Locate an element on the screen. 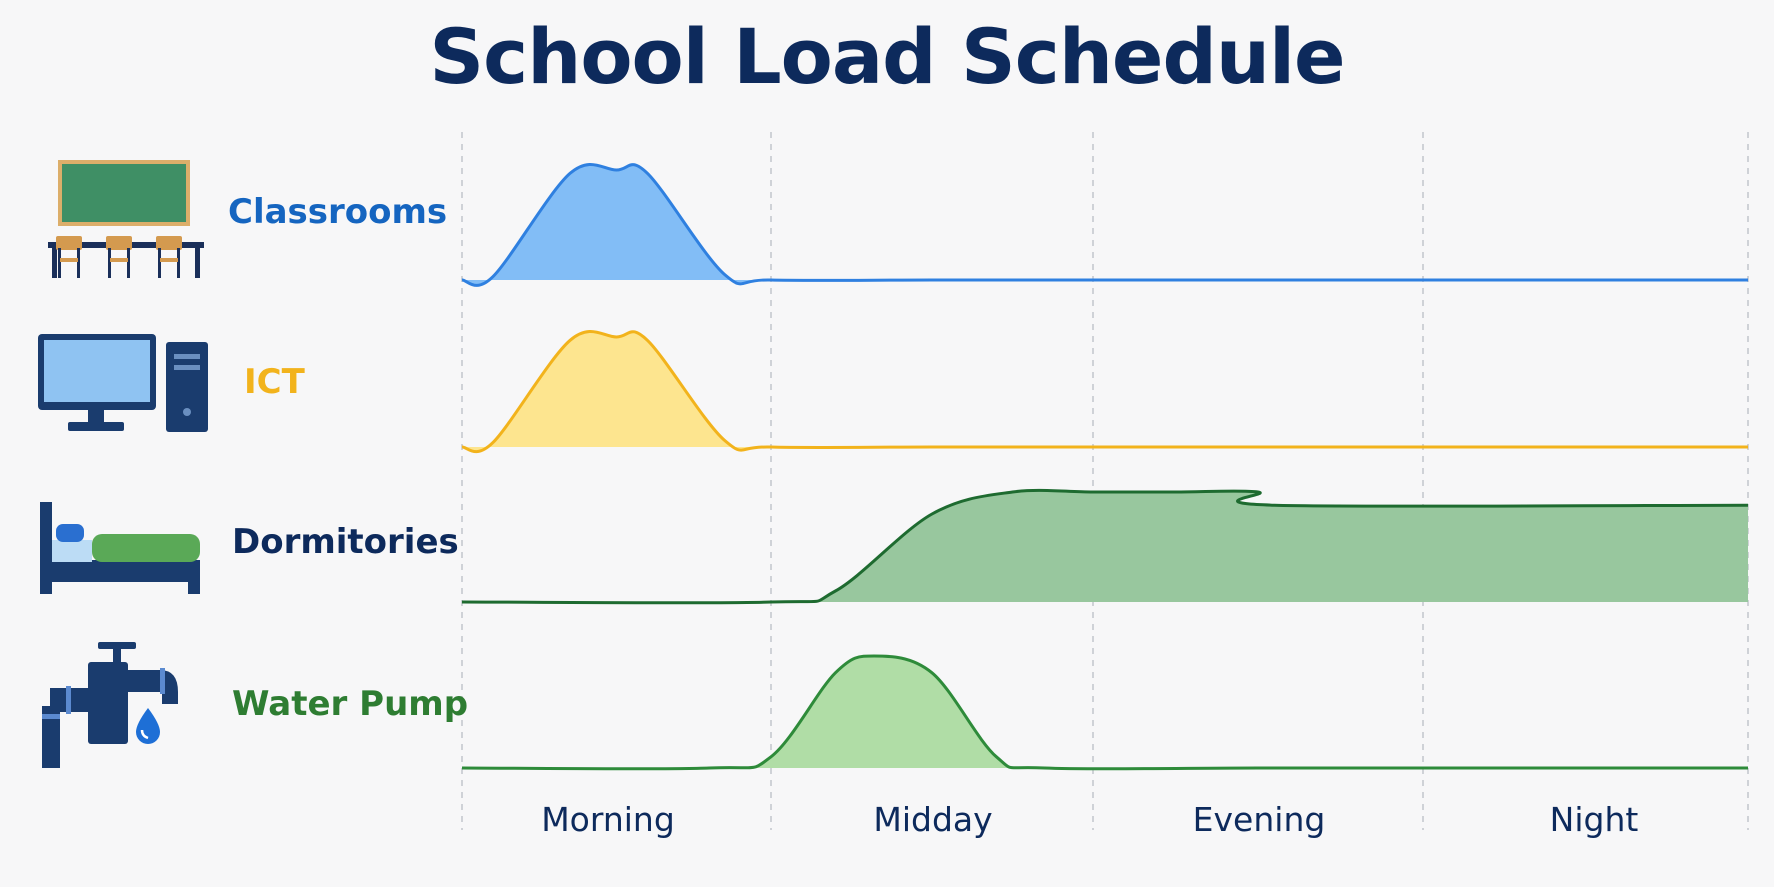  x-tick-morning: Morning is located at coordinates (608, 819).